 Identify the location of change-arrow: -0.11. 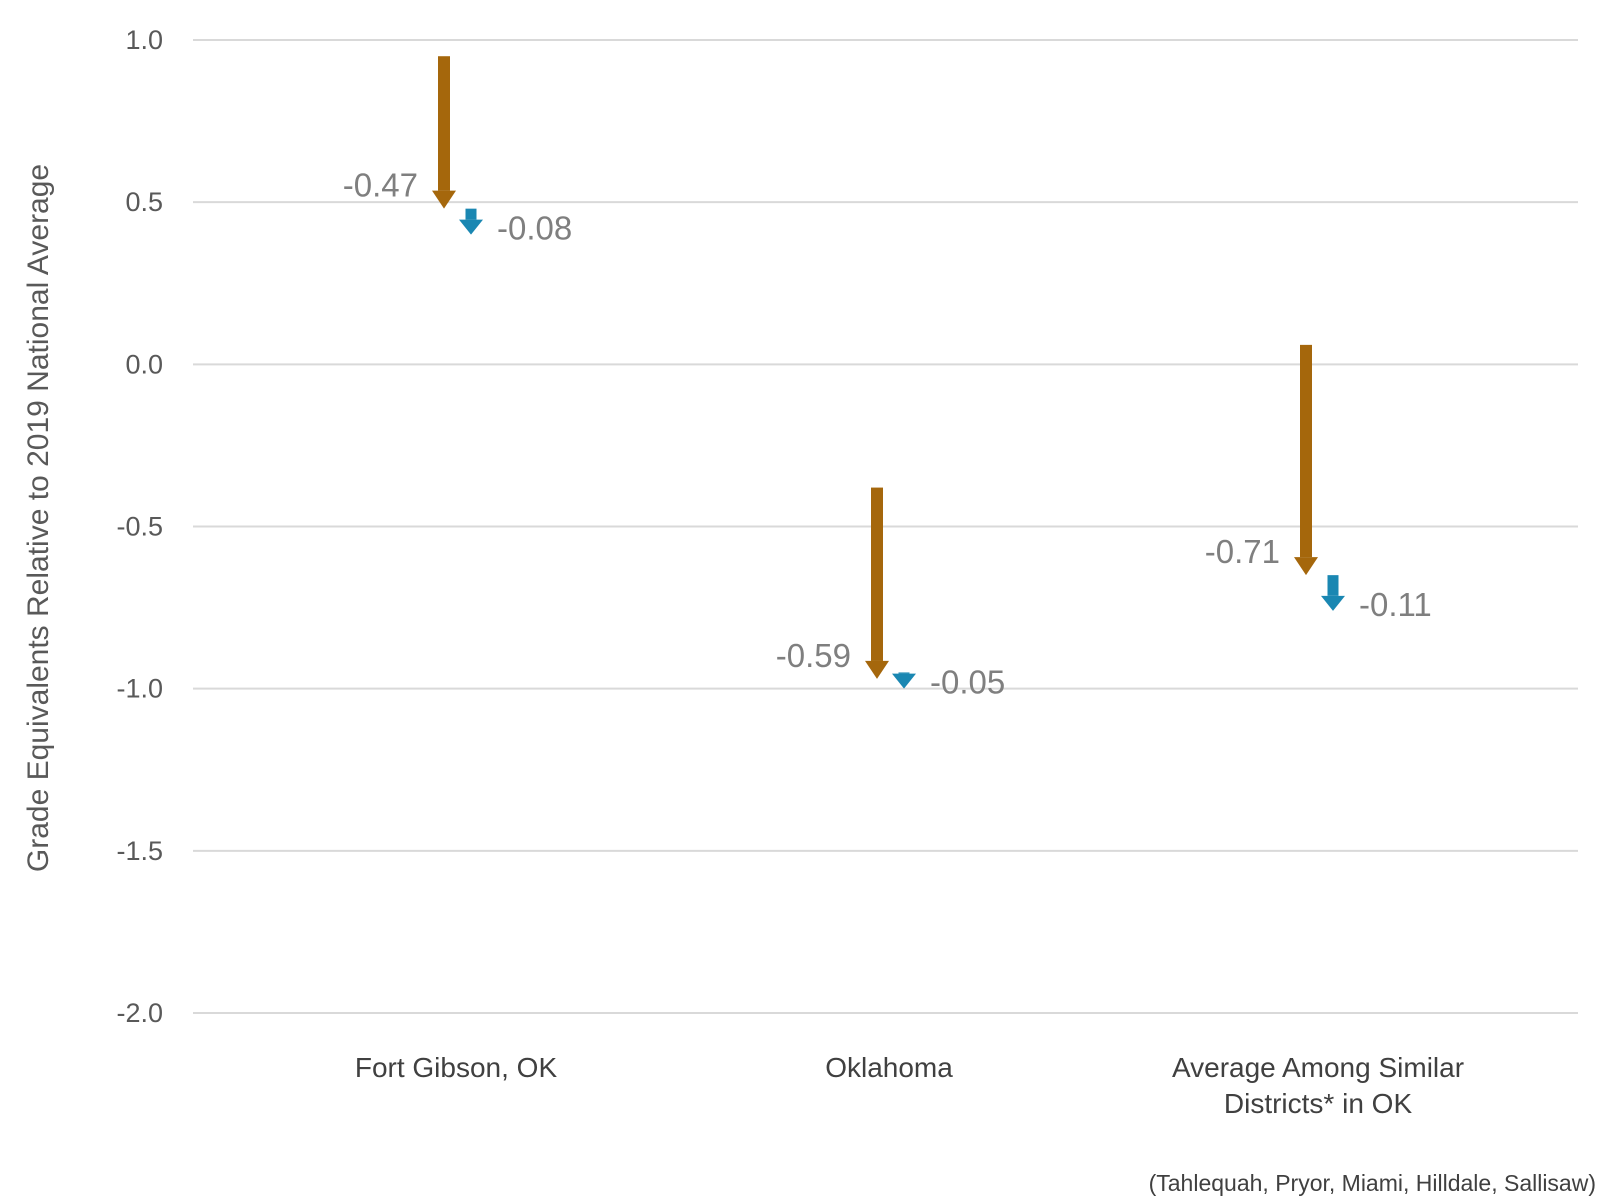
(1376, 599).